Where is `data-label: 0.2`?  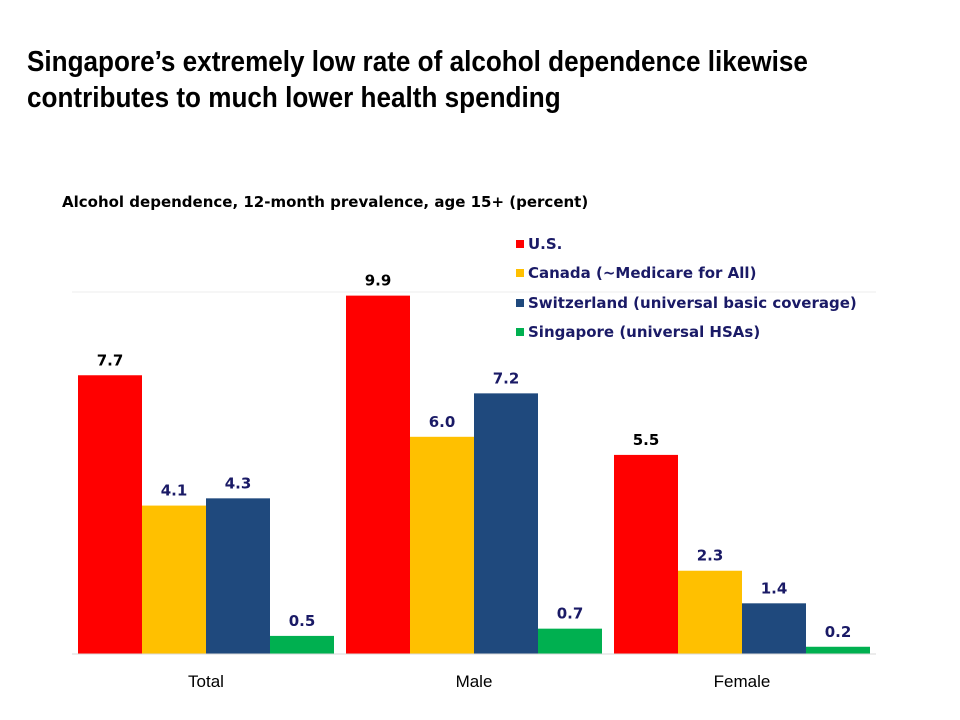 data-label: 0.2 is located at coordinates (838, 632).